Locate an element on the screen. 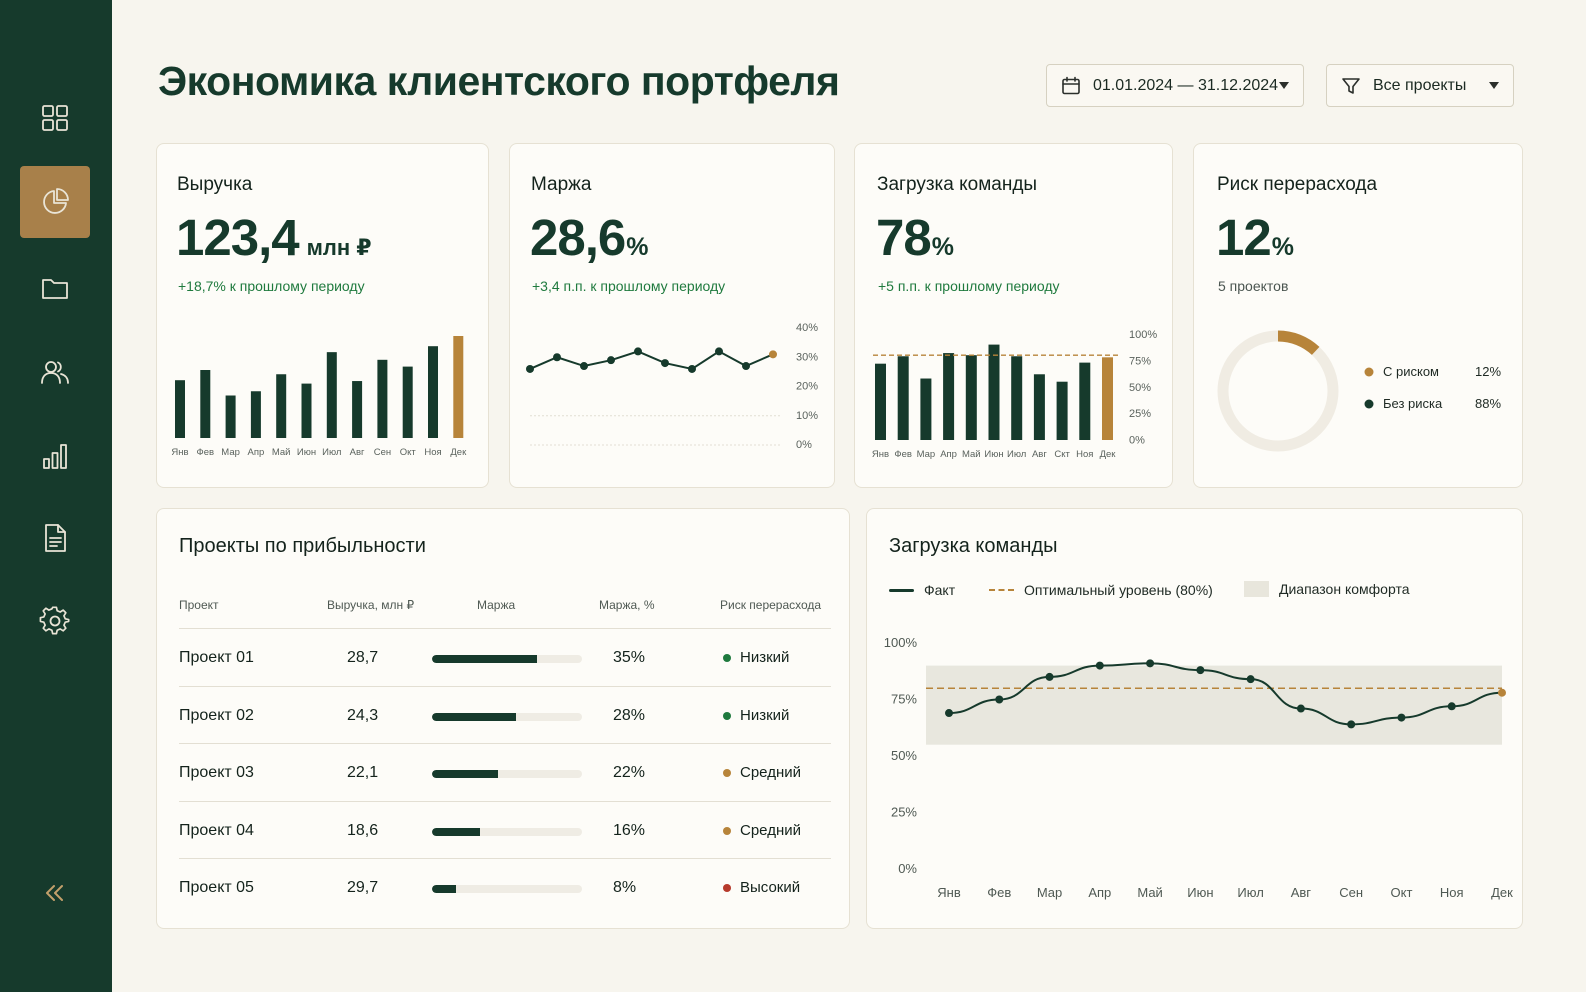  nav-analytics is located at coordinates (55, 202).